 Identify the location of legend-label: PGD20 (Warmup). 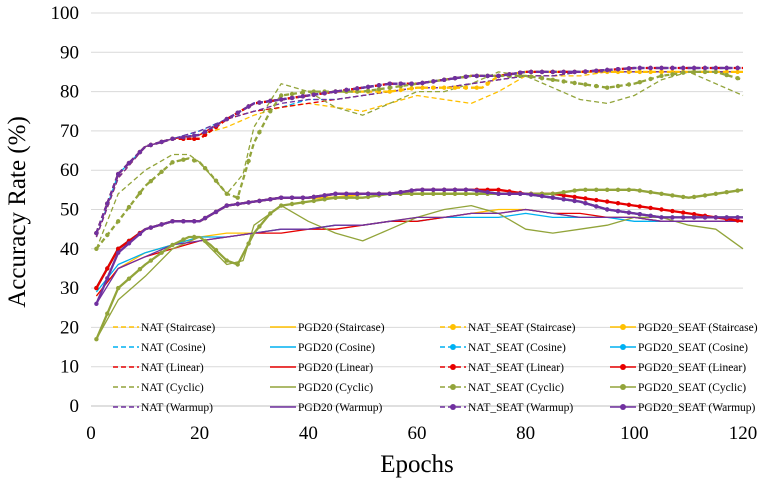
(340, 408).